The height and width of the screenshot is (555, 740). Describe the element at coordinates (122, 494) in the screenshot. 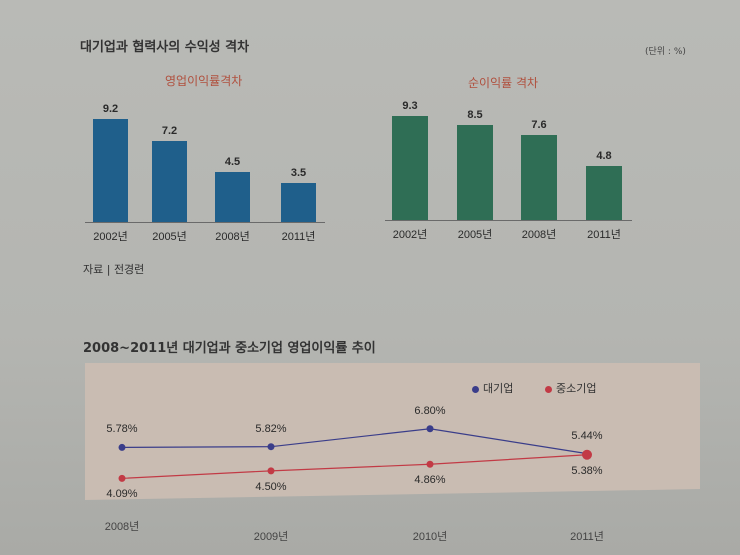

I see `data-label: 4.09%` at that location.